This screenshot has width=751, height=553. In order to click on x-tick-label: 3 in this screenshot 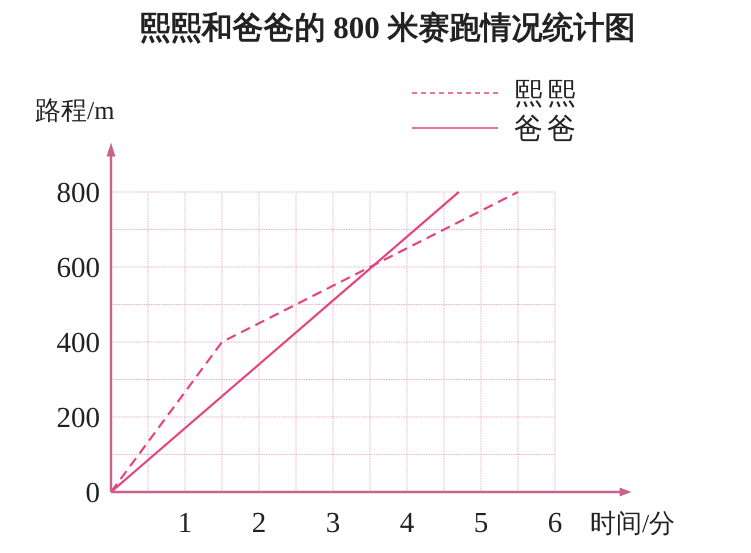, I will do `click(333, 523)`.